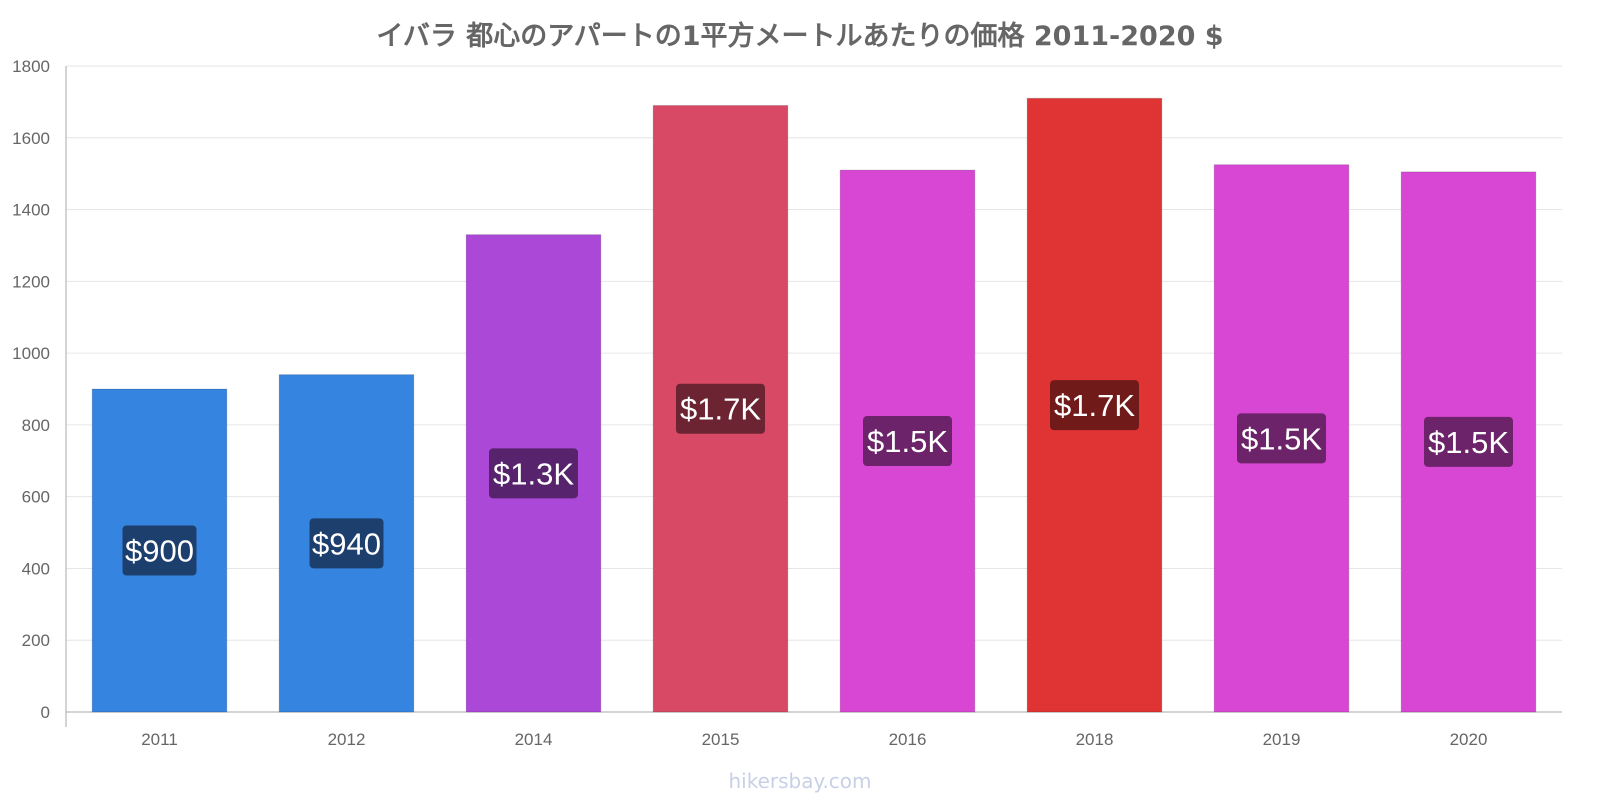 This screenshot has height=800, width=1600. Describe the element at coordinates (45, 712) in the screenshot. I see `y-tick-label: 0` at that location.